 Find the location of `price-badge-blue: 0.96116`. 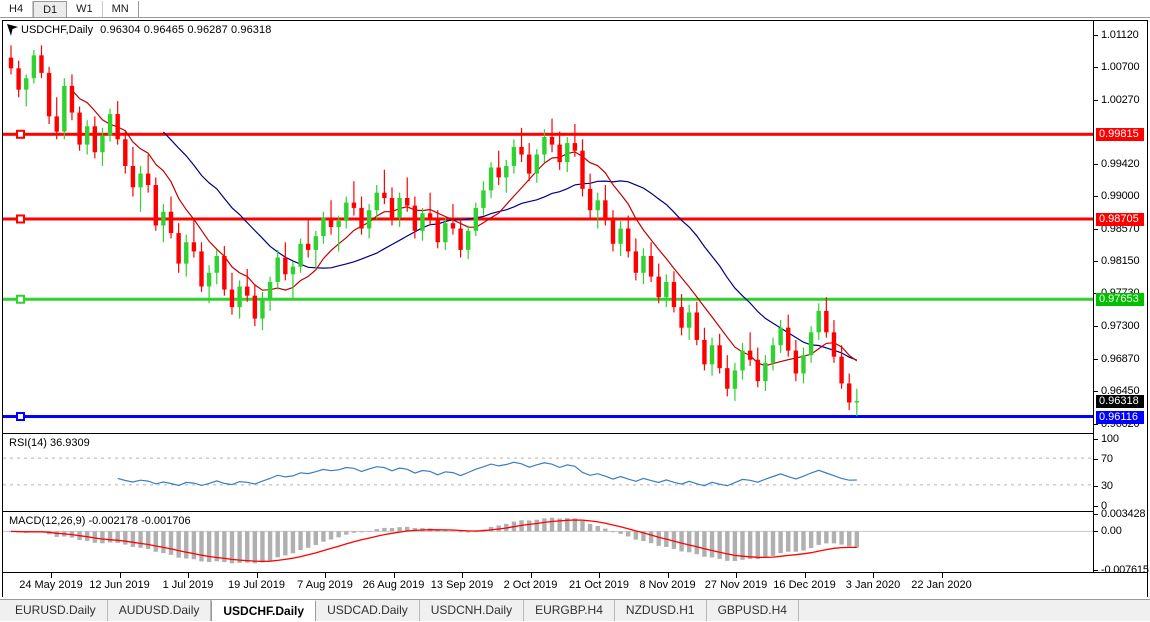

price-badge-blue: 0.96116 is located at coordinates (1120, 417).